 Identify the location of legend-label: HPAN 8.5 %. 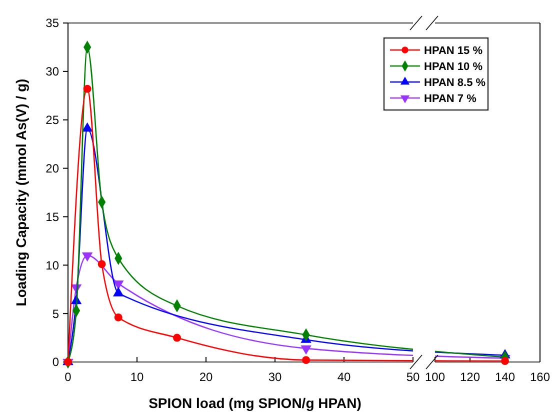
(455, 82).